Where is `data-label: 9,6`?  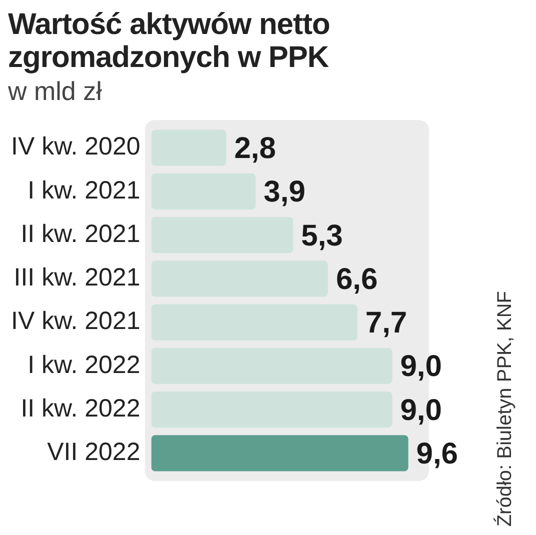 data-label: 9,6 is located at coordinates (437, 453).